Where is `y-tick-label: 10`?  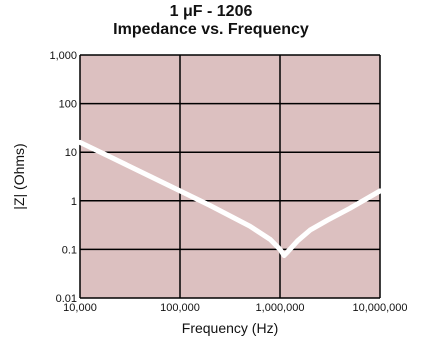
y-tick-label: 10 is located at coordinates (71, 153).